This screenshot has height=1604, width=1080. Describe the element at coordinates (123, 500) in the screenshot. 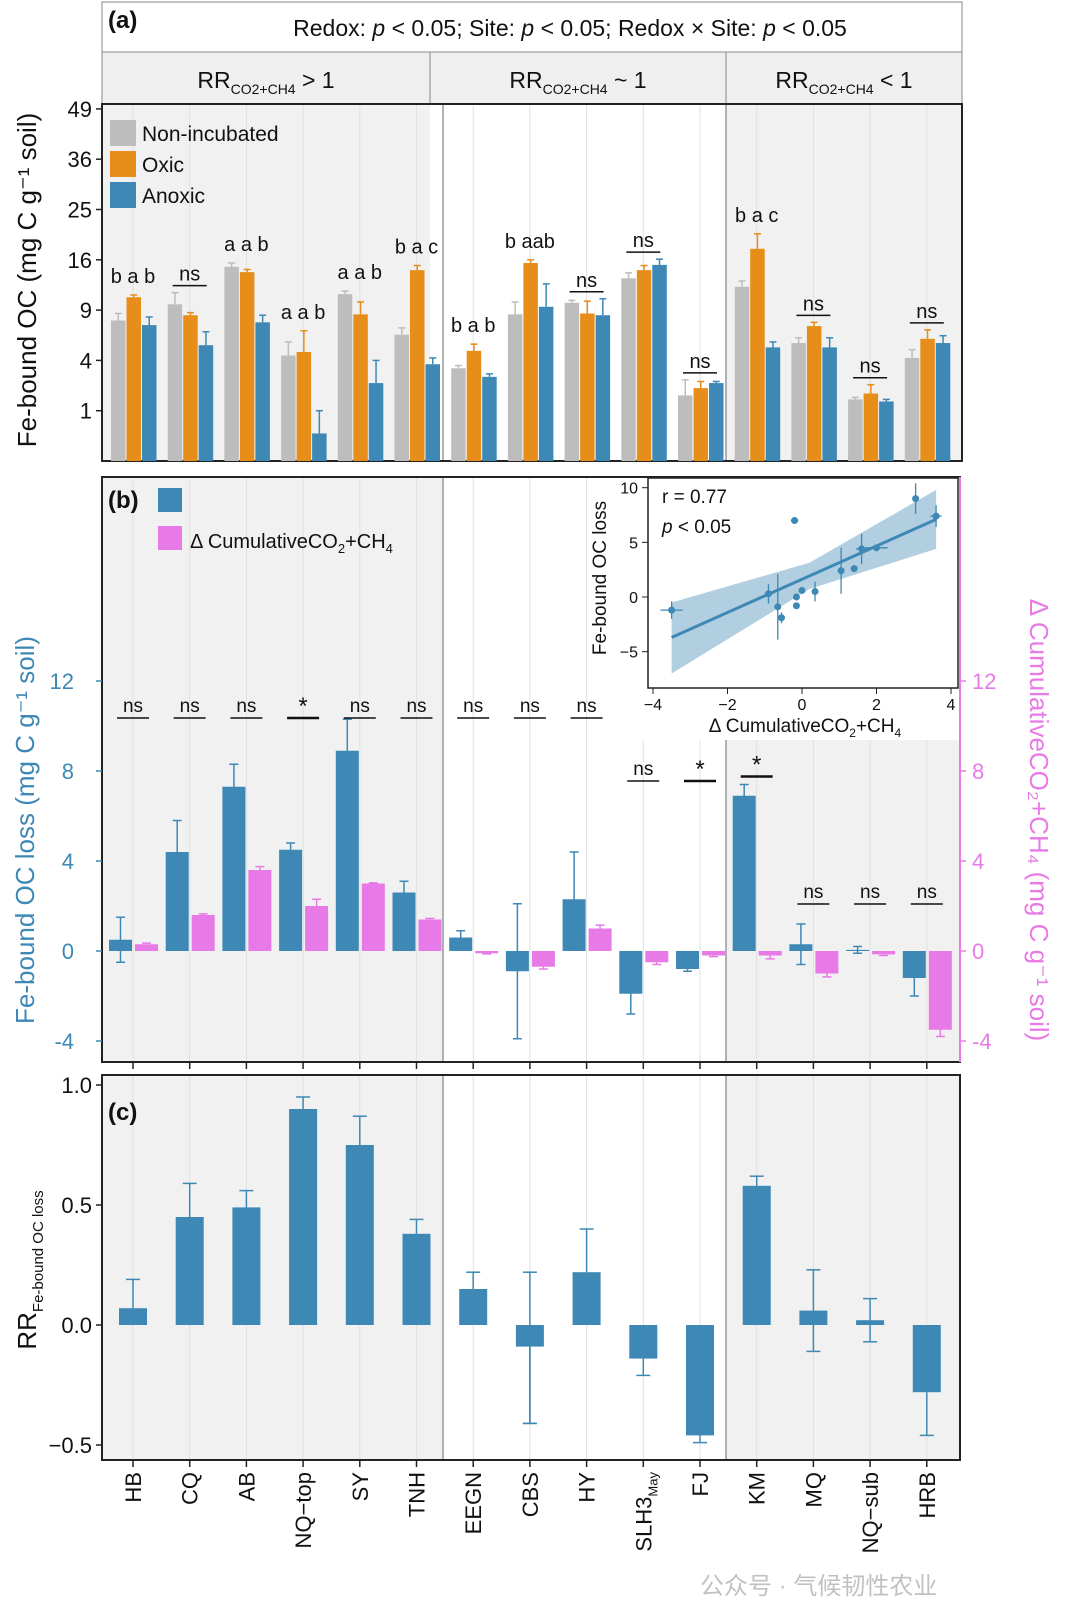

I see `panel-label: (b)` at that location.